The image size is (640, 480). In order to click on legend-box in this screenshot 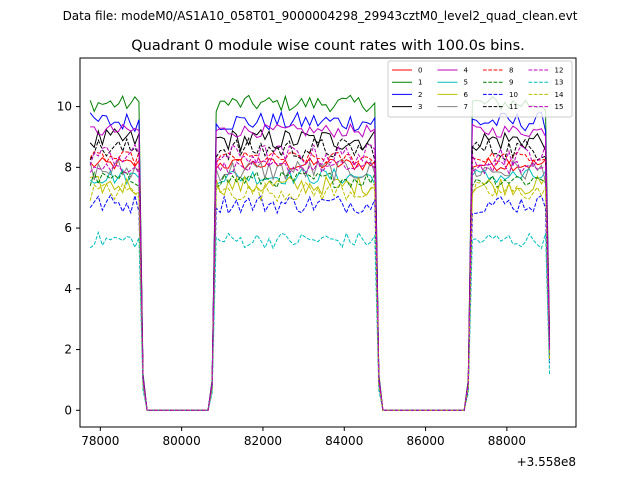, I will do `click(480, 89)`.